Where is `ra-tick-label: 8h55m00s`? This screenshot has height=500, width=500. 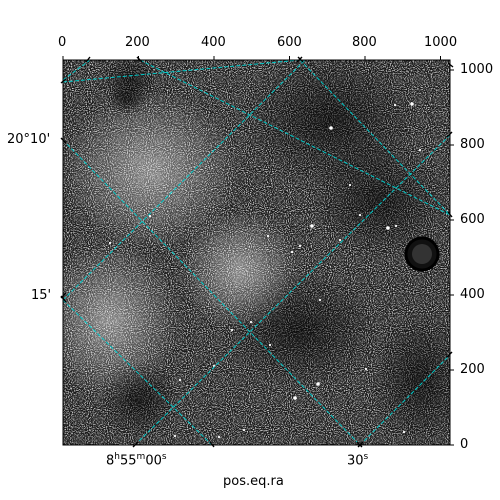
ra-tick-label: 8h55m00s is located at coordinates (136, 460).